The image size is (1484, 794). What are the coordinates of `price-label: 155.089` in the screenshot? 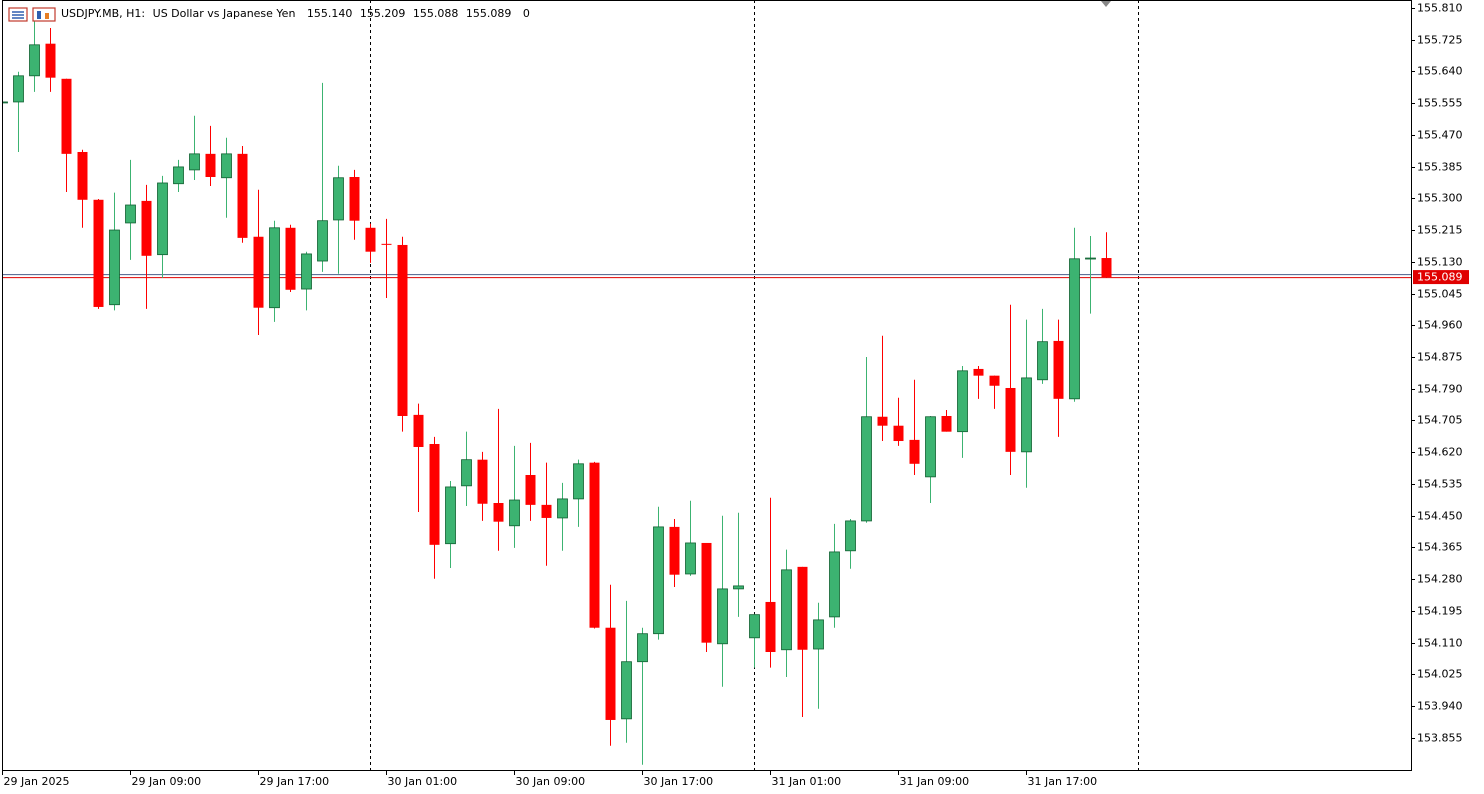 It's located at (1440, 277).